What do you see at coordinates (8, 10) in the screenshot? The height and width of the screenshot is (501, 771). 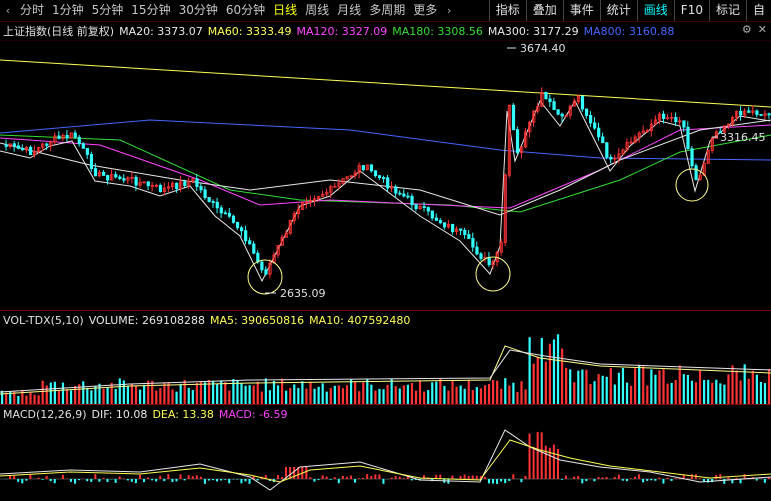 I see `chevron-left-icon: ‹` at bounding box center [8, 10].